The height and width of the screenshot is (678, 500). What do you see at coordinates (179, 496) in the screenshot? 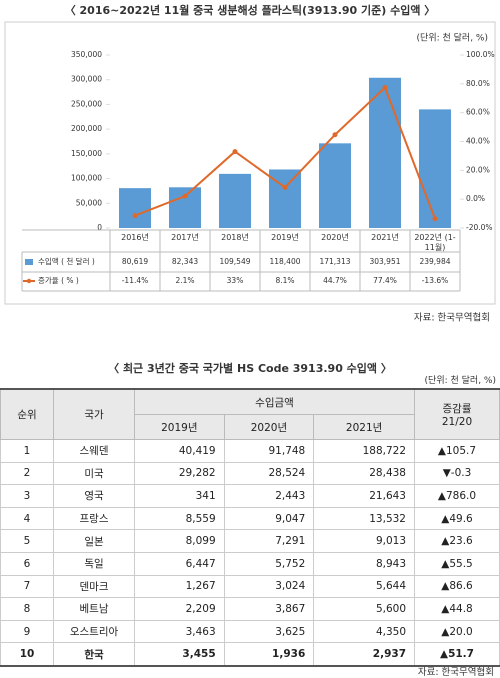
I see `table-cell: 341` at bounding box center [179, 496].